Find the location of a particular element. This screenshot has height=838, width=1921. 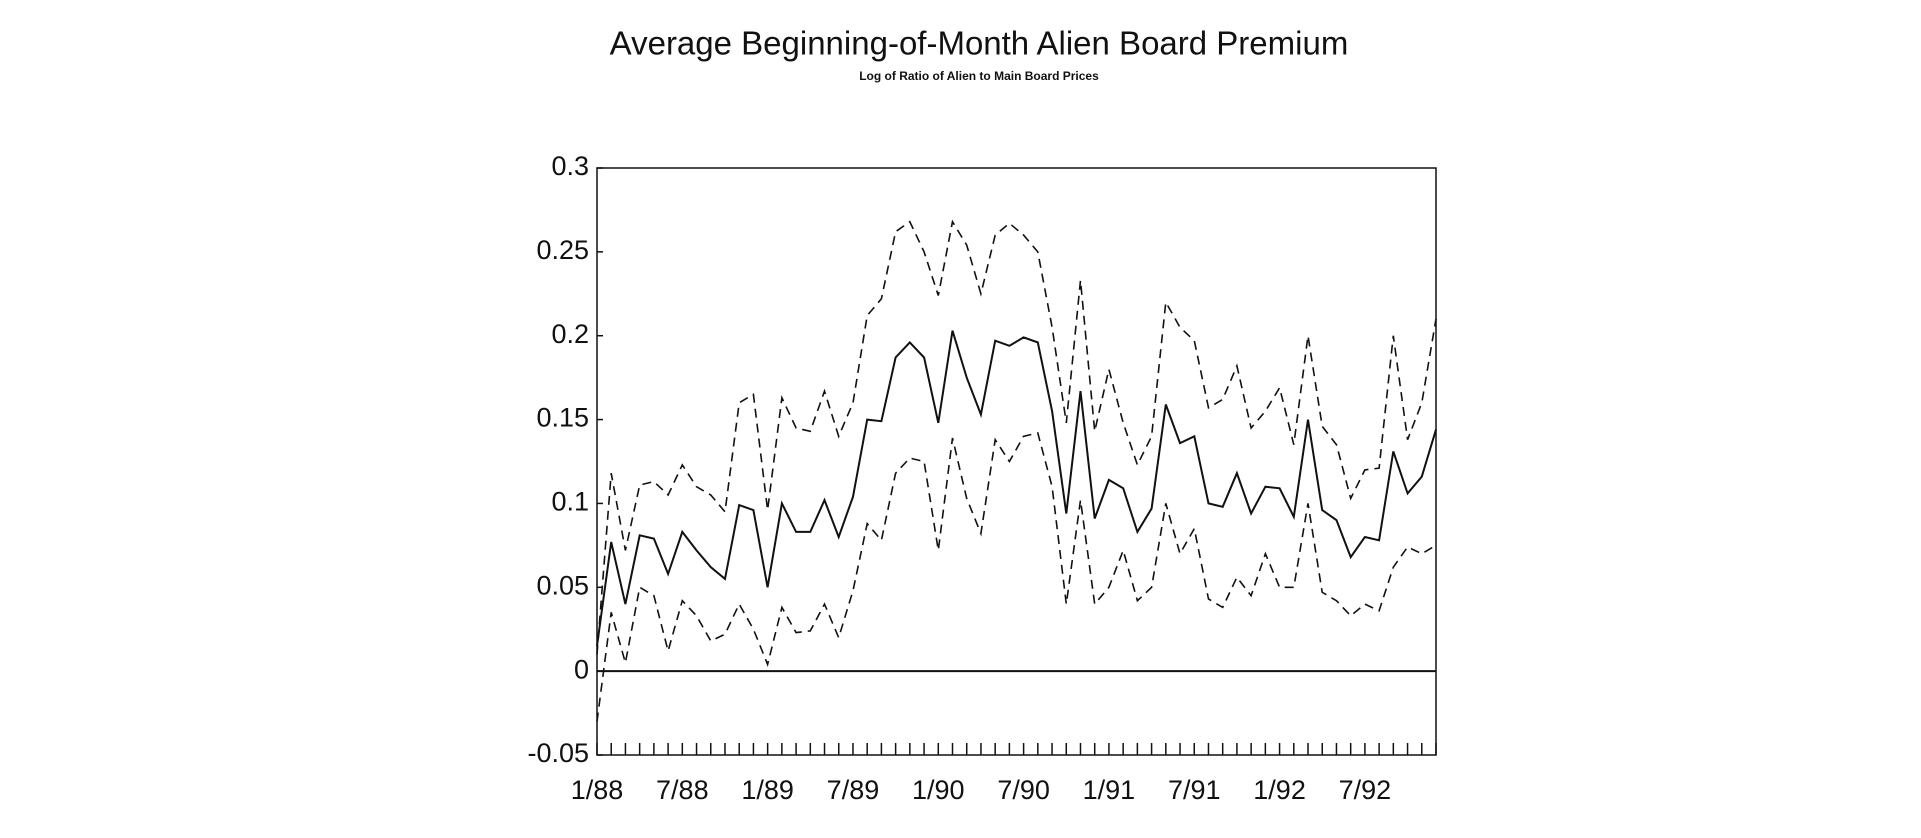

x-tick-label: 1/90 is located at coordinates (938, 790).